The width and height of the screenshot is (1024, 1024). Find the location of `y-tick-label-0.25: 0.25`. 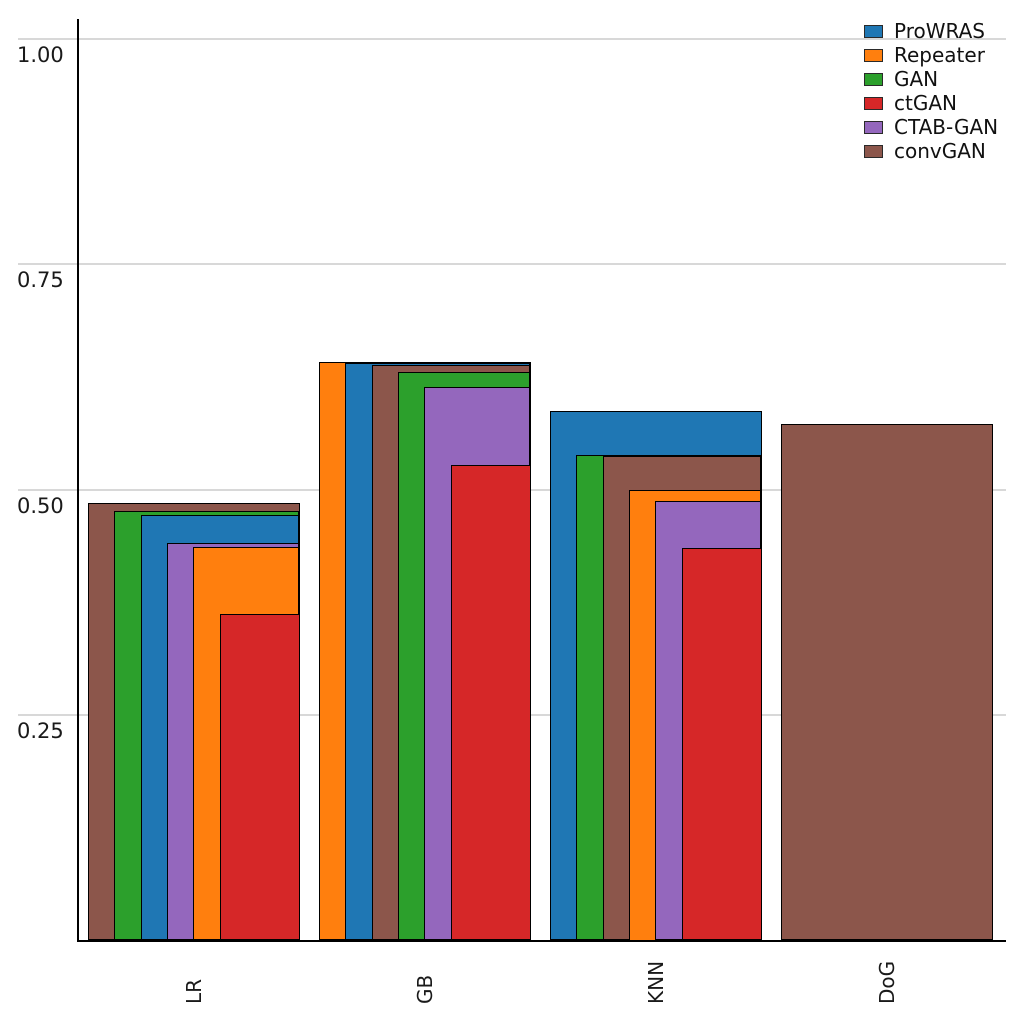

y-tick-label-0.25: 0.25 is located at coordinates (40, 731).